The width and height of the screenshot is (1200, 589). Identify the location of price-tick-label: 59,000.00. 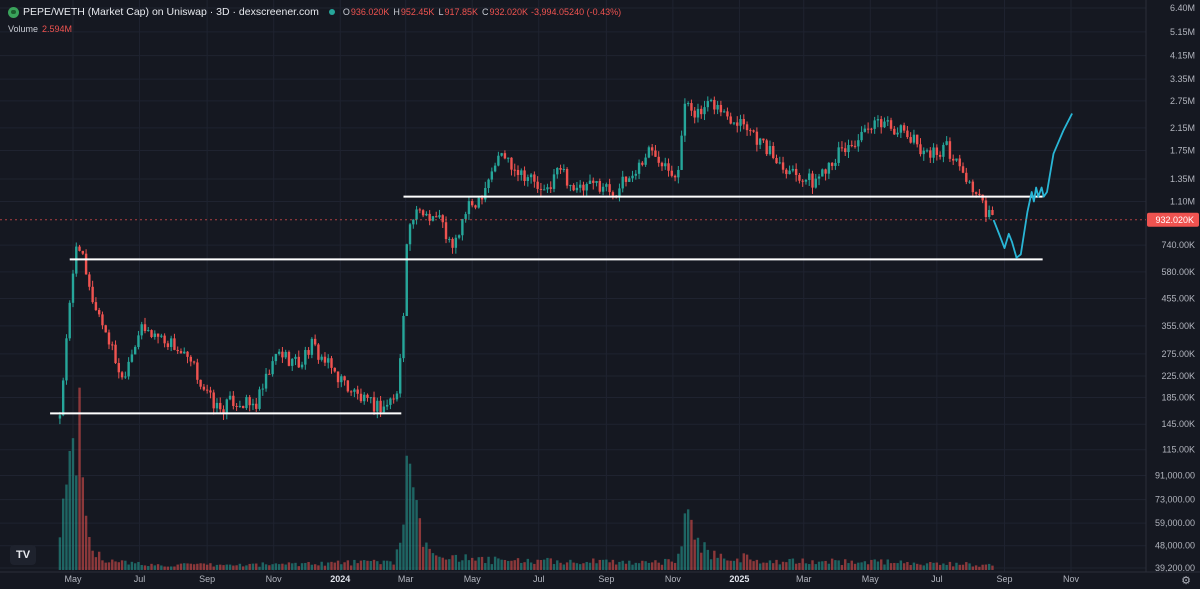
(1175, 523).